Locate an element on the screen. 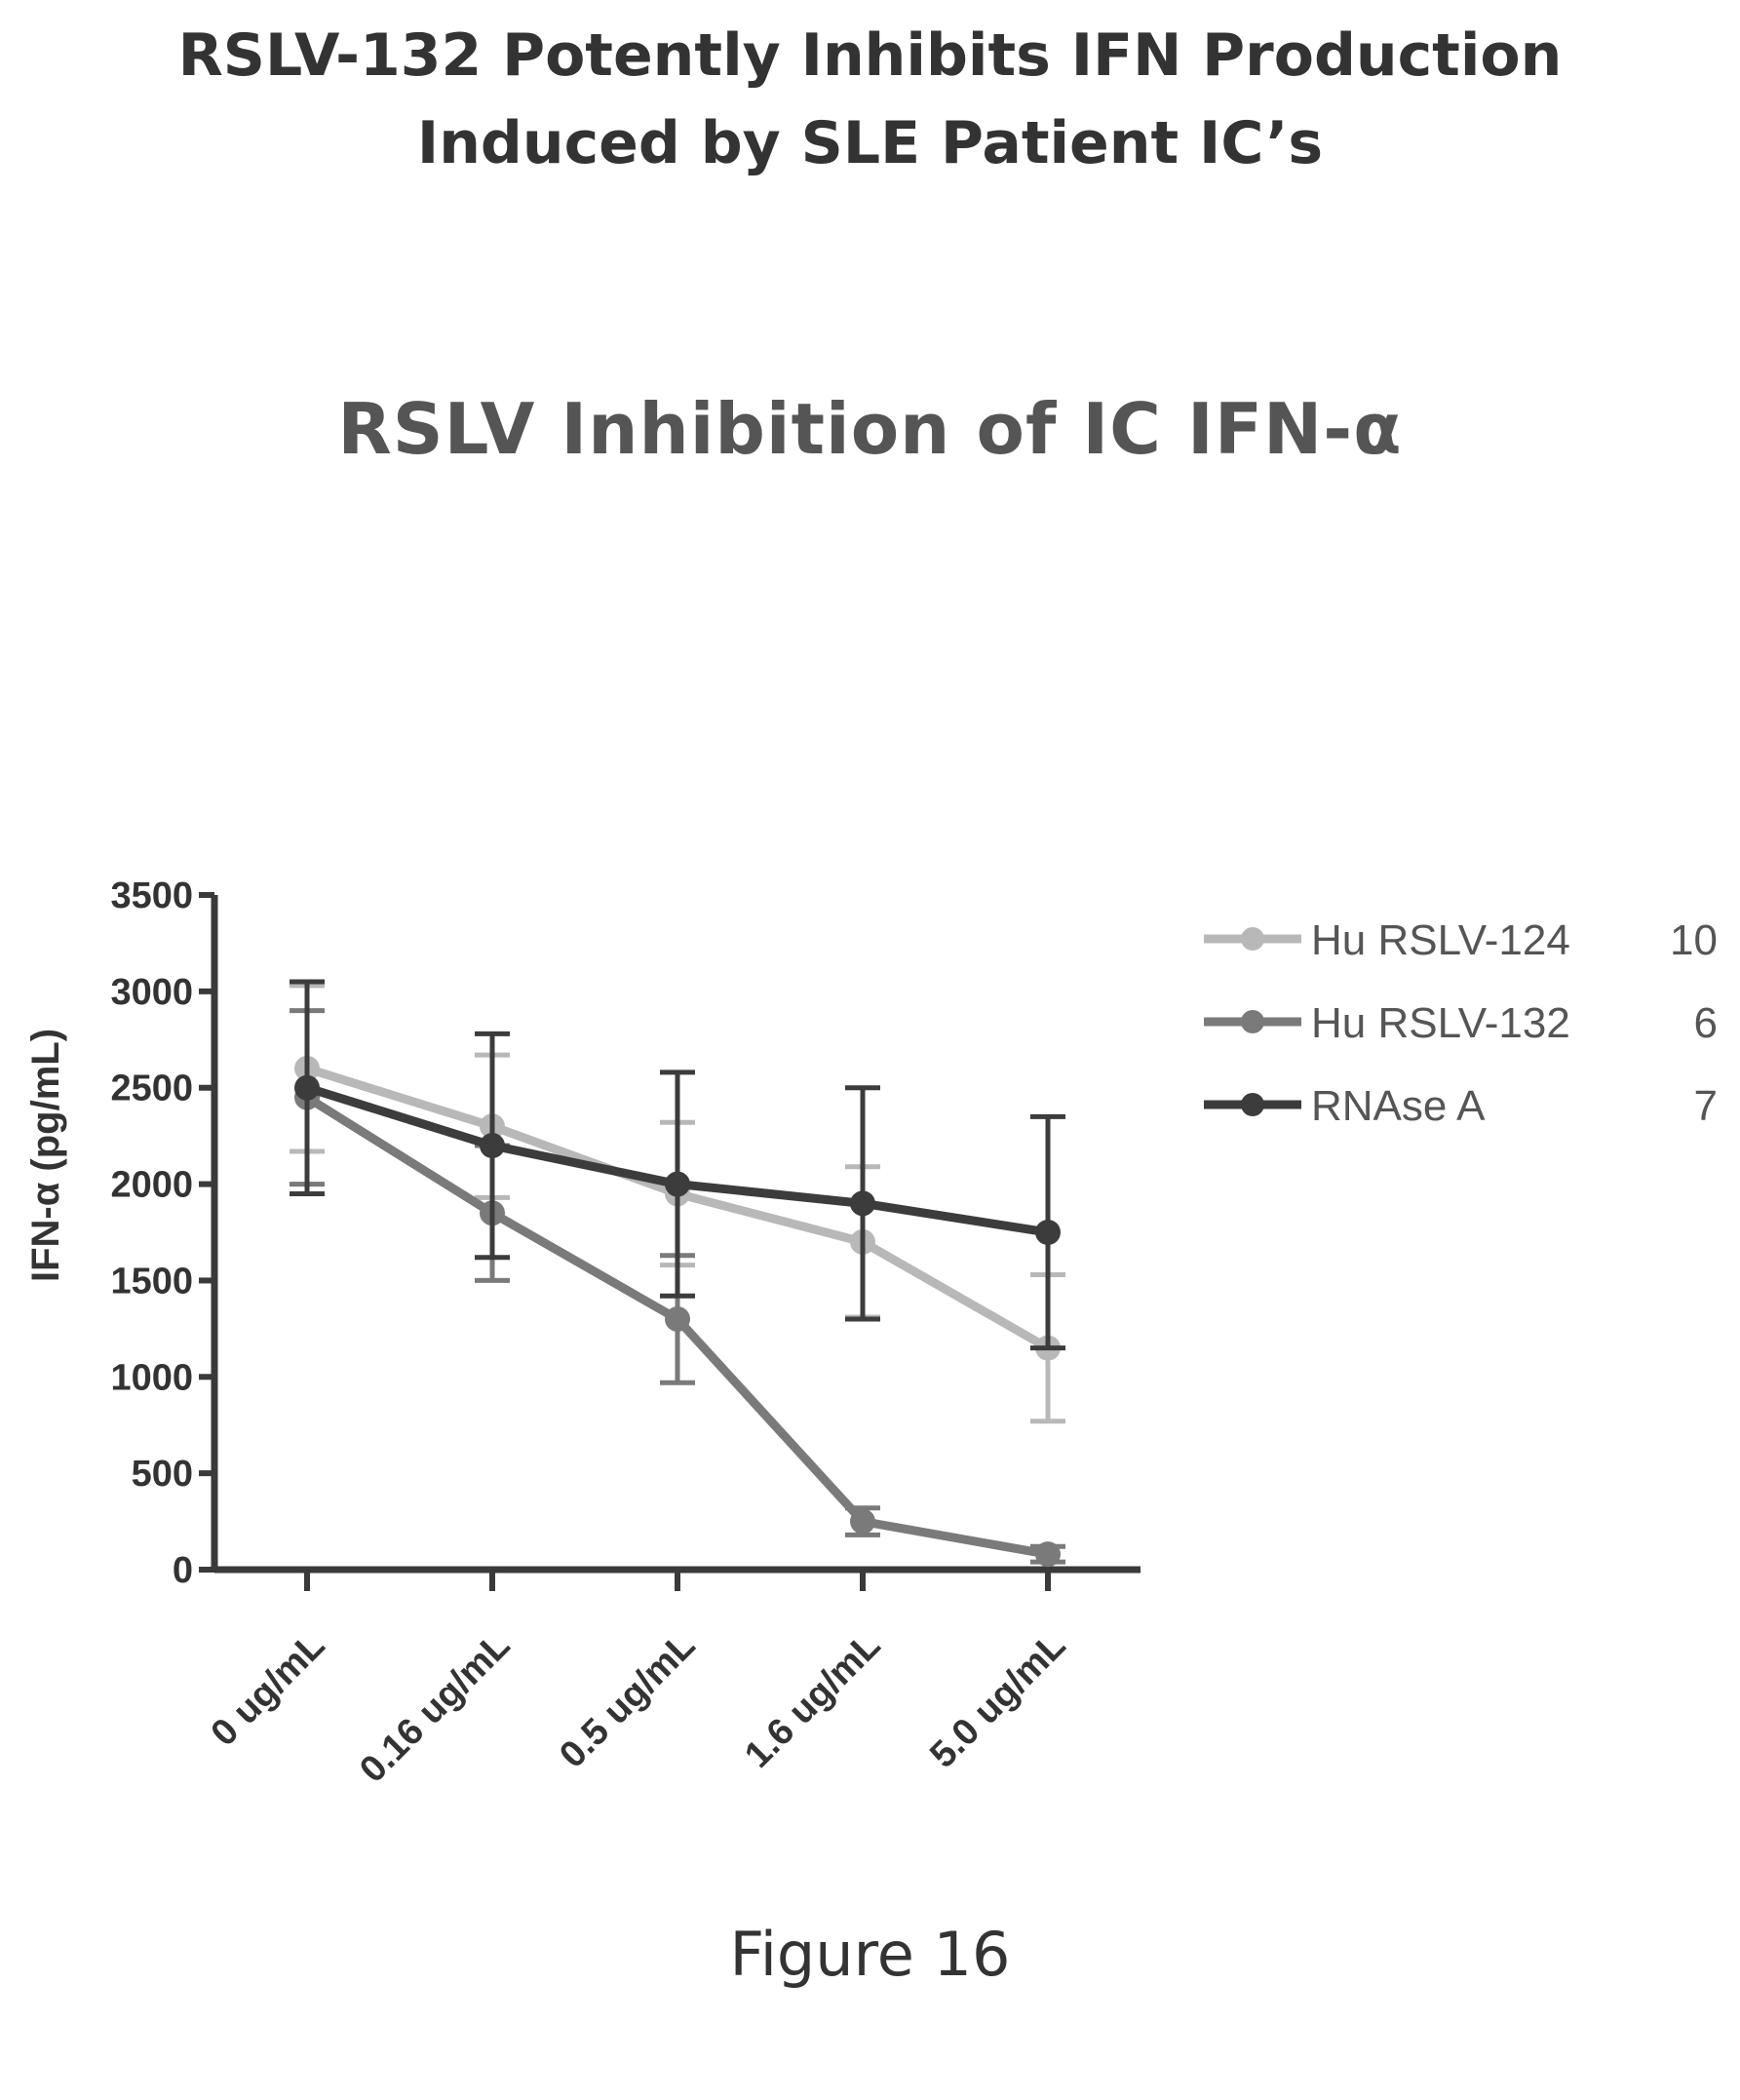 This screenshot has height=2100, width=1740. y-tick-label: 1000 is located at coordinates (151, 1377).